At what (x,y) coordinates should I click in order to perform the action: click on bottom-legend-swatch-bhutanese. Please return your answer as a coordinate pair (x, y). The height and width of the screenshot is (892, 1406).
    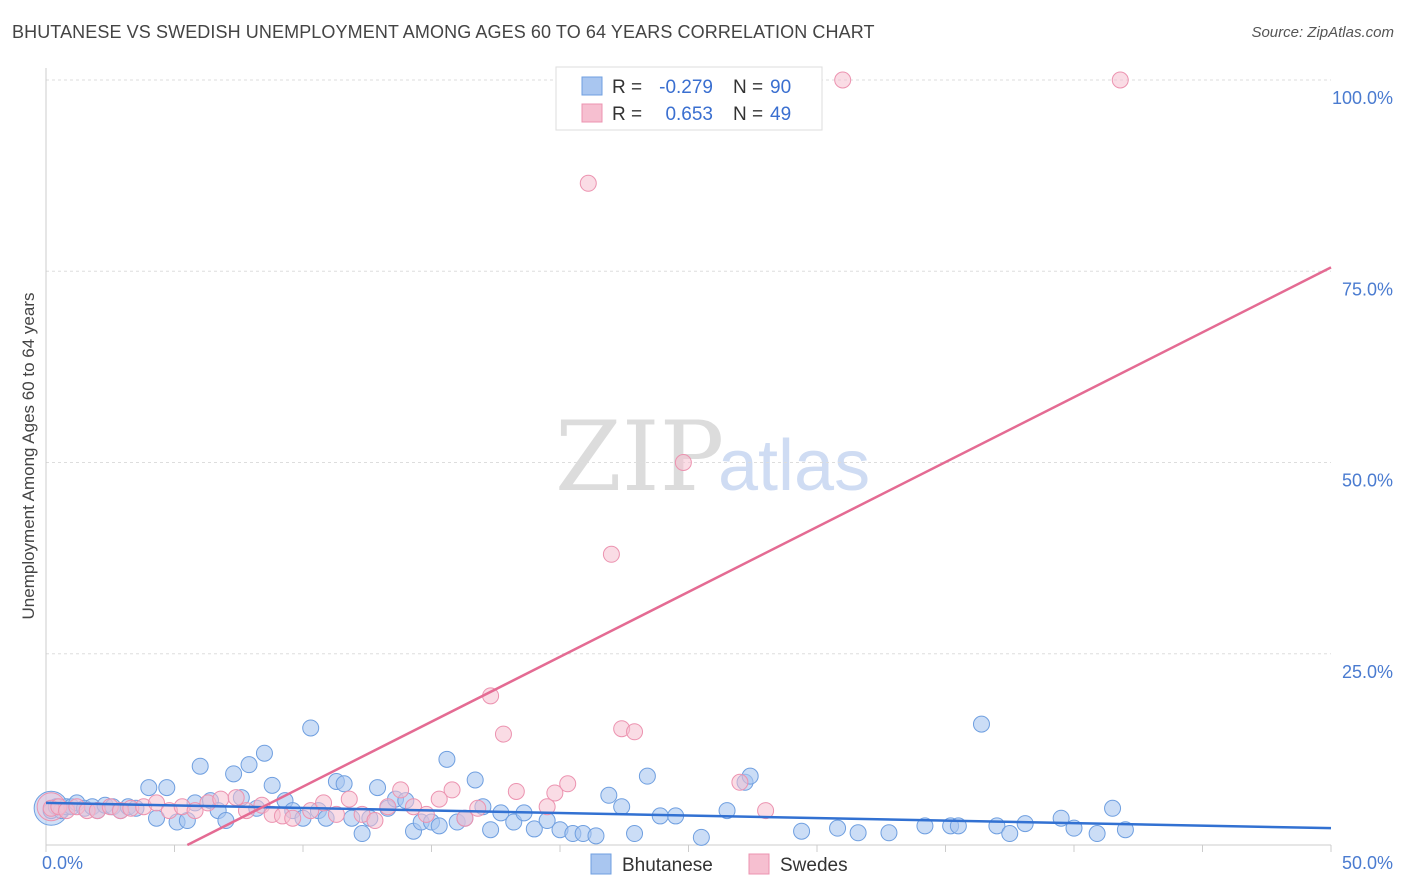
    Looking at the image, I should click on (601, 864).